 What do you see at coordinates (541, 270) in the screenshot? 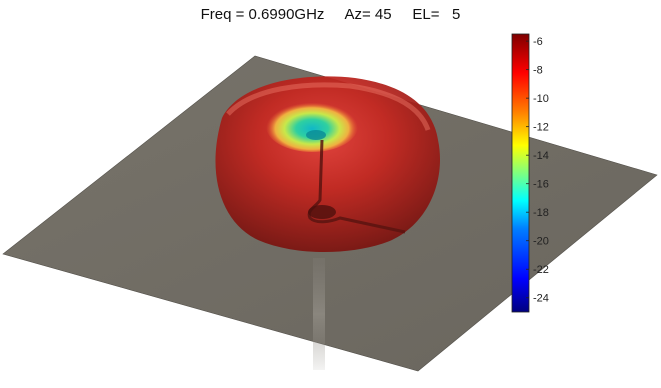
I see `colorbar-tick-label: -22` at bounding box center [541, 270].